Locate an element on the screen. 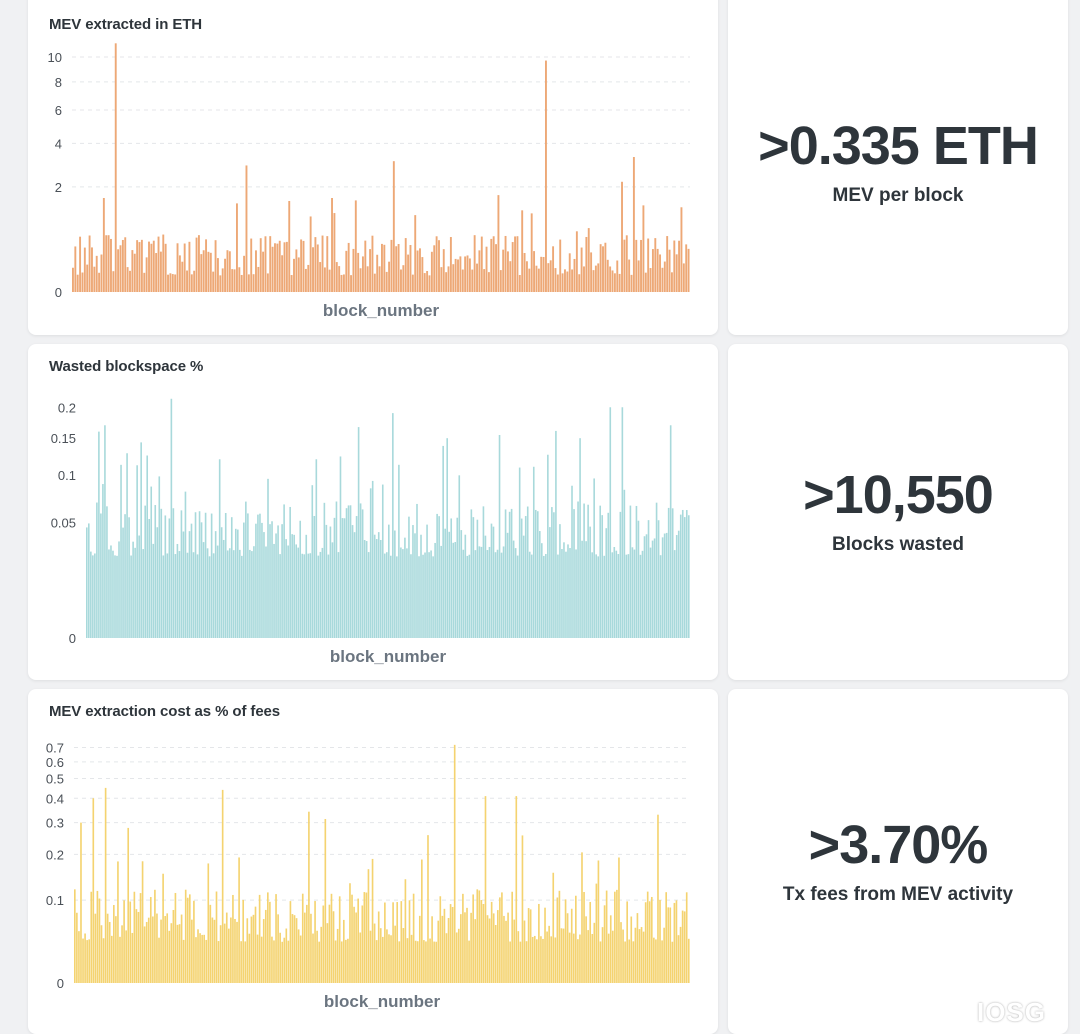  y-tick-label: 0.2 is located at coordinates (67, 407).